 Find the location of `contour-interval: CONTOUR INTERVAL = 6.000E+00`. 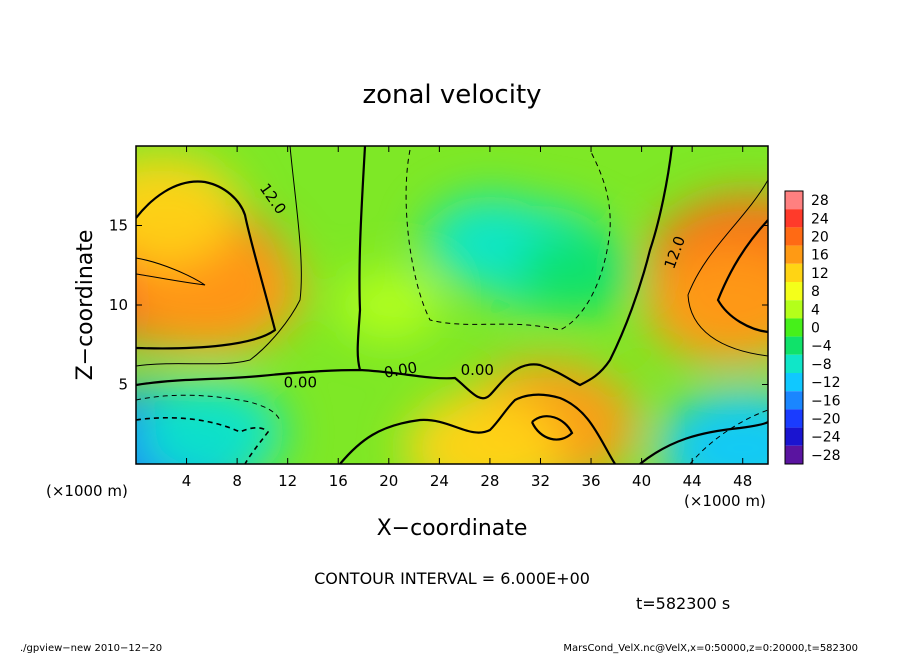

contour-interval: CONTOUR INTERVAL = 6.000E+00 is located at coordinates (452, 578).